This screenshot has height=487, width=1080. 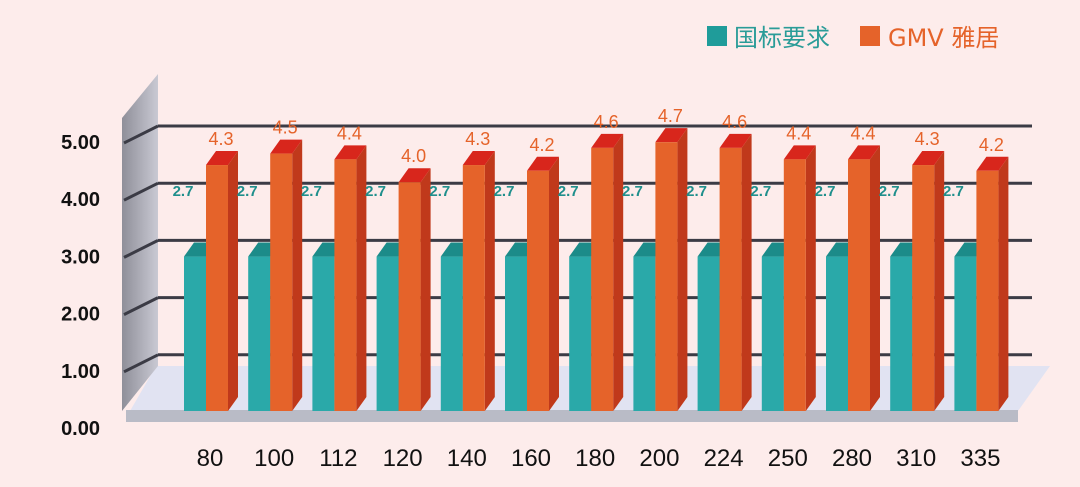 I want to click on y-tick-label: 5.00, so click(x=80, y=143).